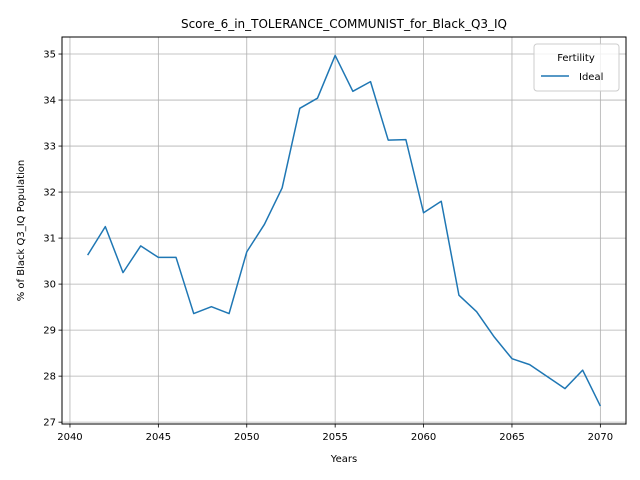 This screenshot has width=640, height=480. What do you see at coordinates (423, 437) in the screenshot?
I see `x-tick-label: 2060` at bounding box center [423, 437].